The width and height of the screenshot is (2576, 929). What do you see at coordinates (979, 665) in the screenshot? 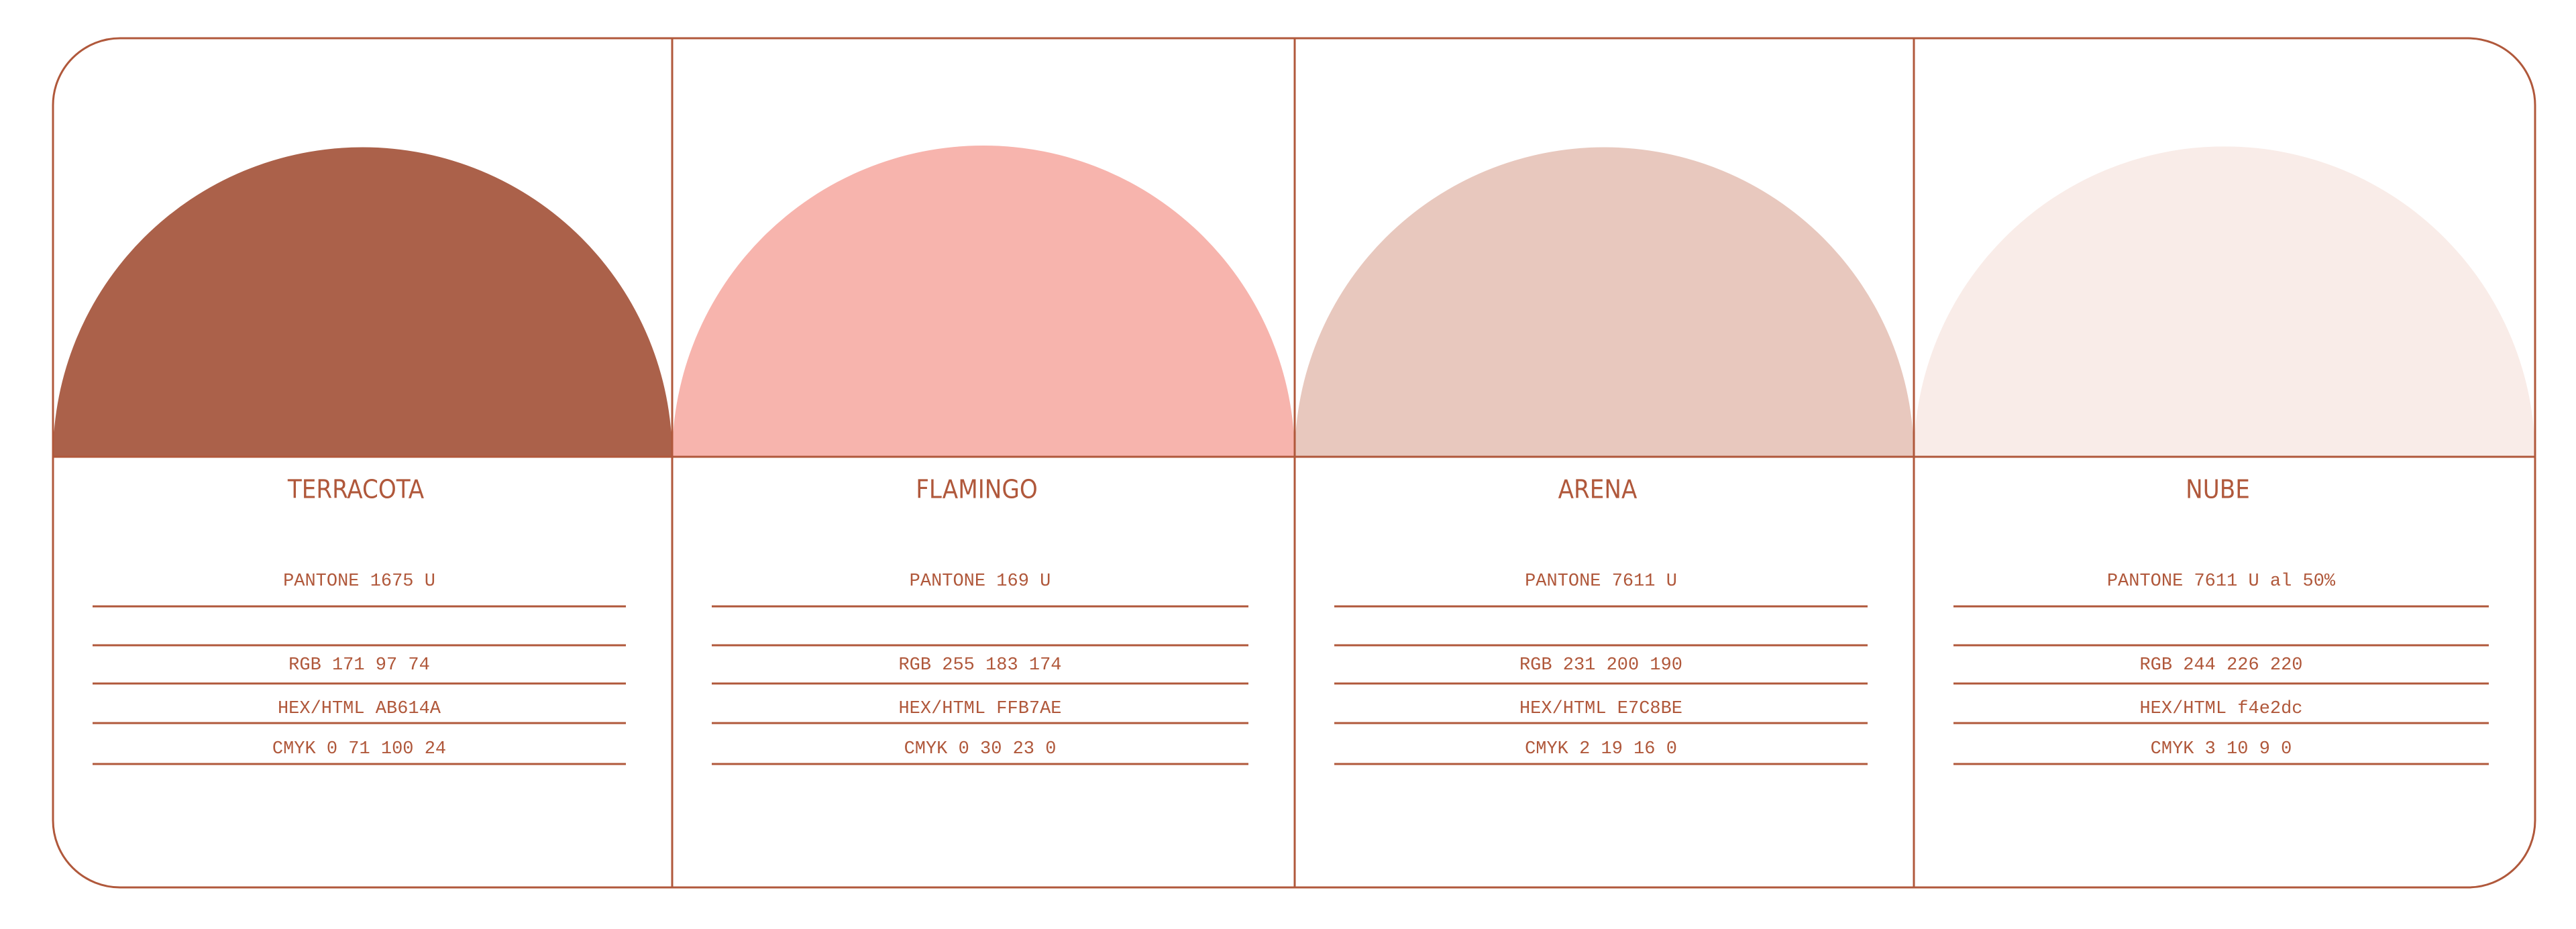
I see `rgb: RGB 255 183 174` at bounding box center [979, 665].